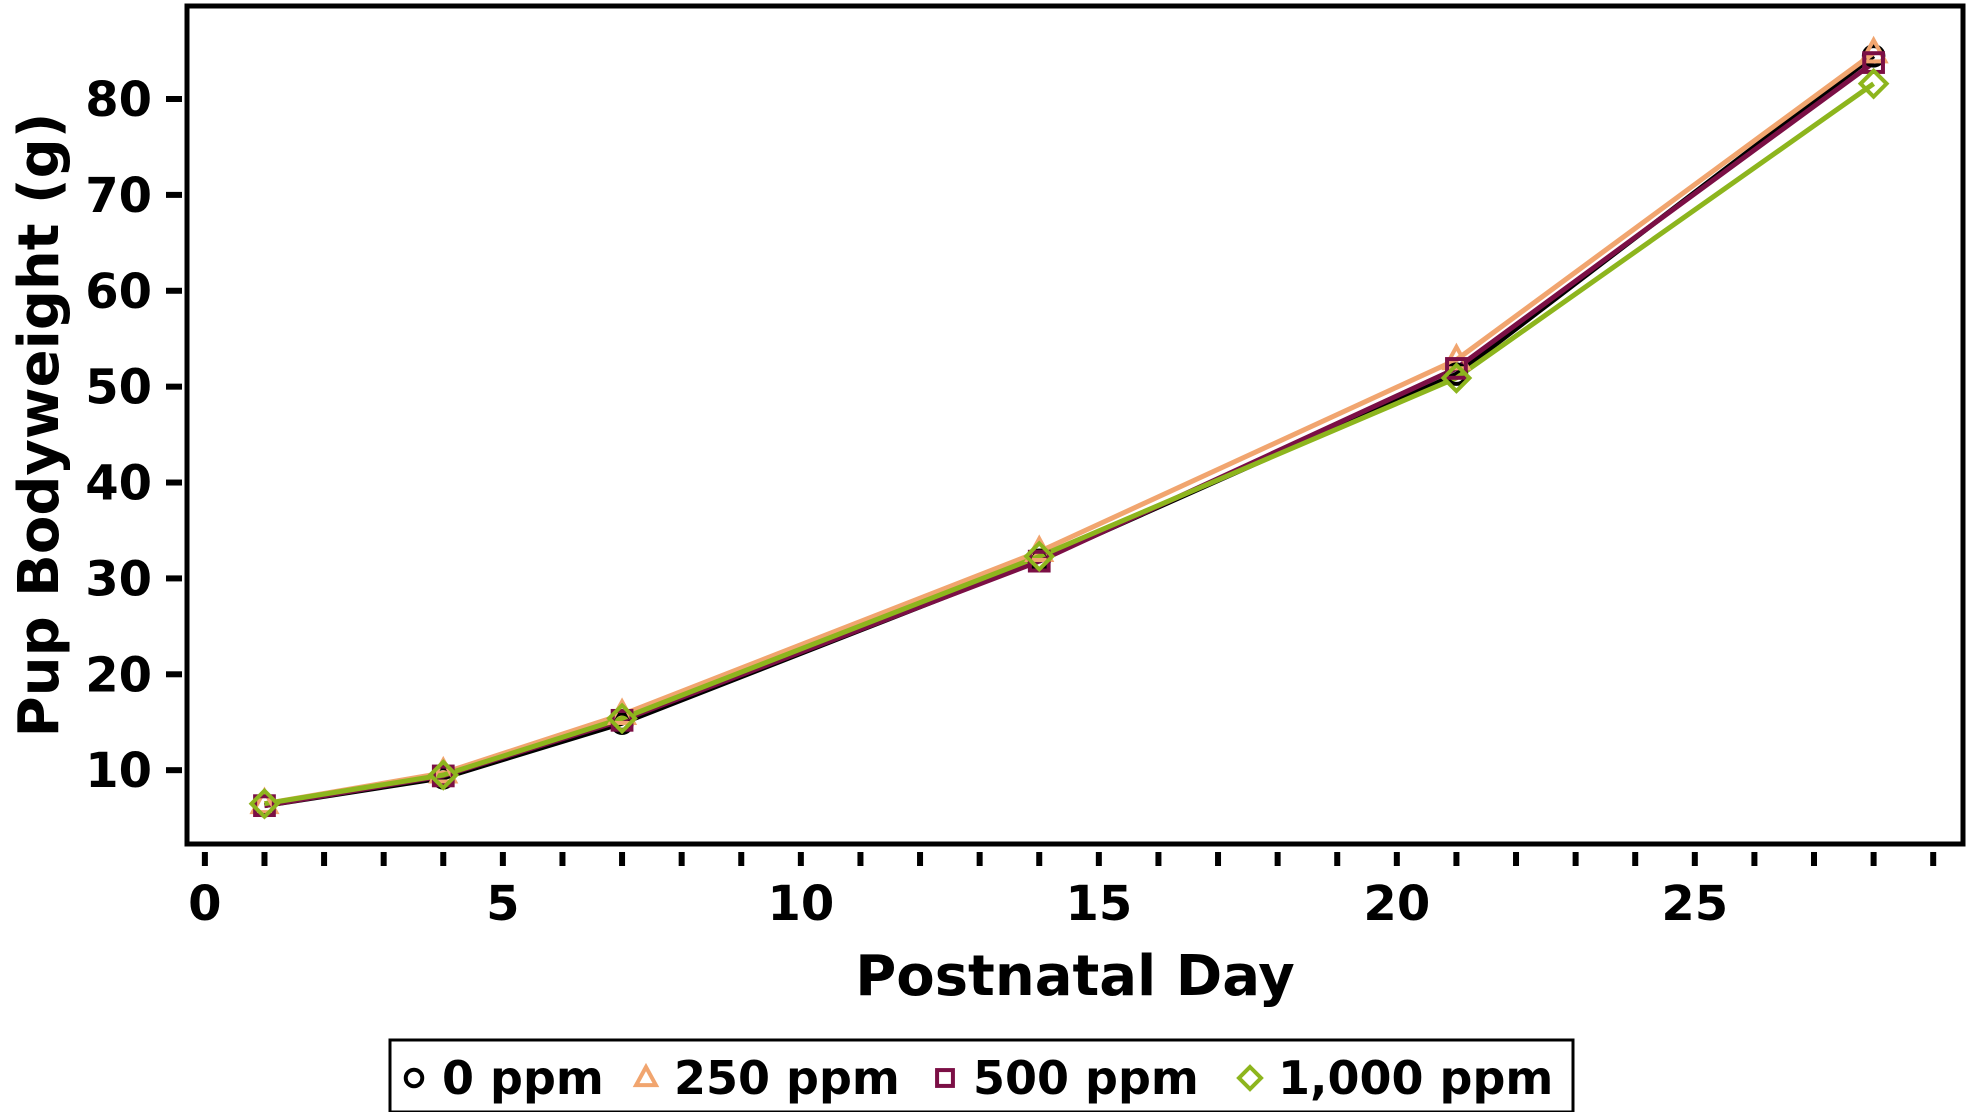 The image size is (1969, 1112). What do you see at coordinates (118, 675) in the screenshot?
I see `y-tick-label: 20` at bounding box center [118, 675].